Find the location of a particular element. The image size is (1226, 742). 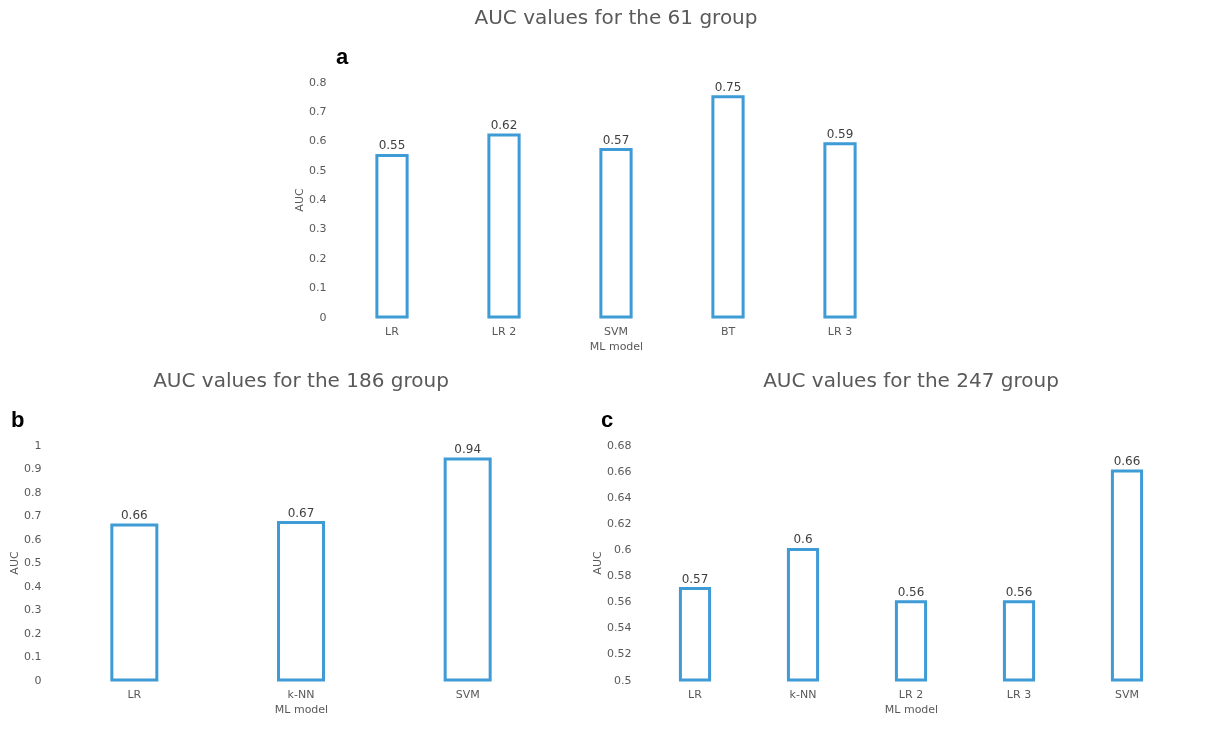

text: b is located at coordinates (18, 419).